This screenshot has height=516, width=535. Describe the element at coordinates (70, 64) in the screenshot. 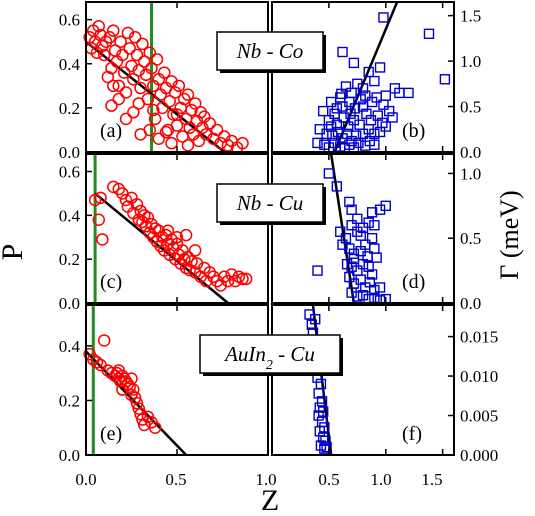

I see `y-tick-label-left-r0-2: 0.4` at that location.